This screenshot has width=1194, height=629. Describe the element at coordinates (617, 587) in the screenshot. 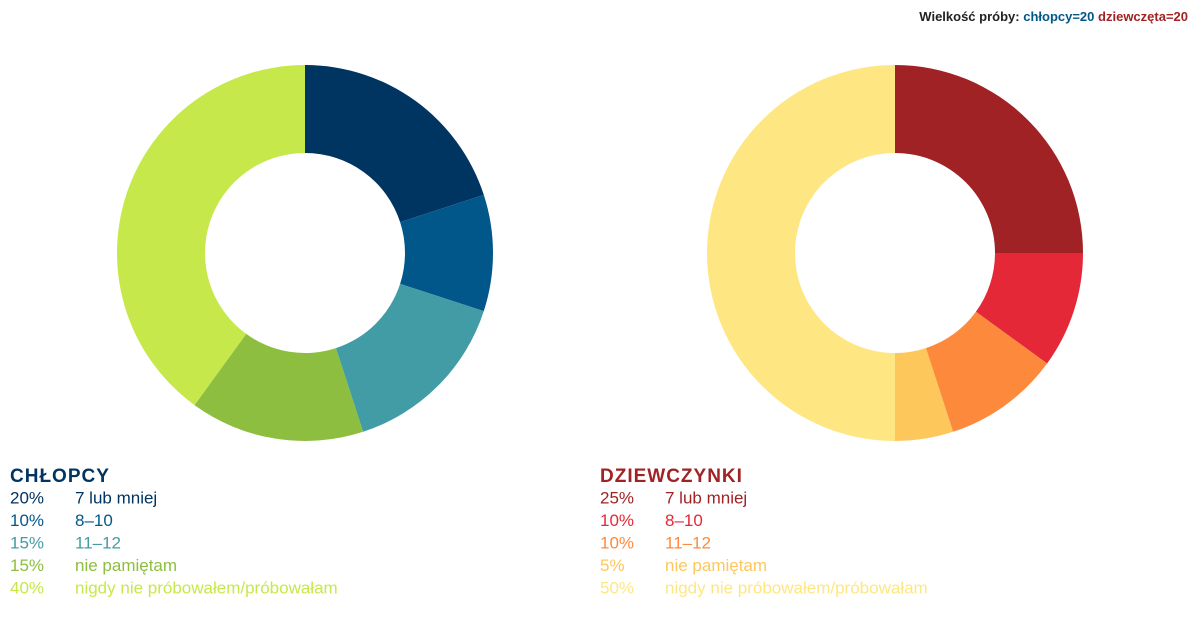

I see `legend-value: 50%` at that location.